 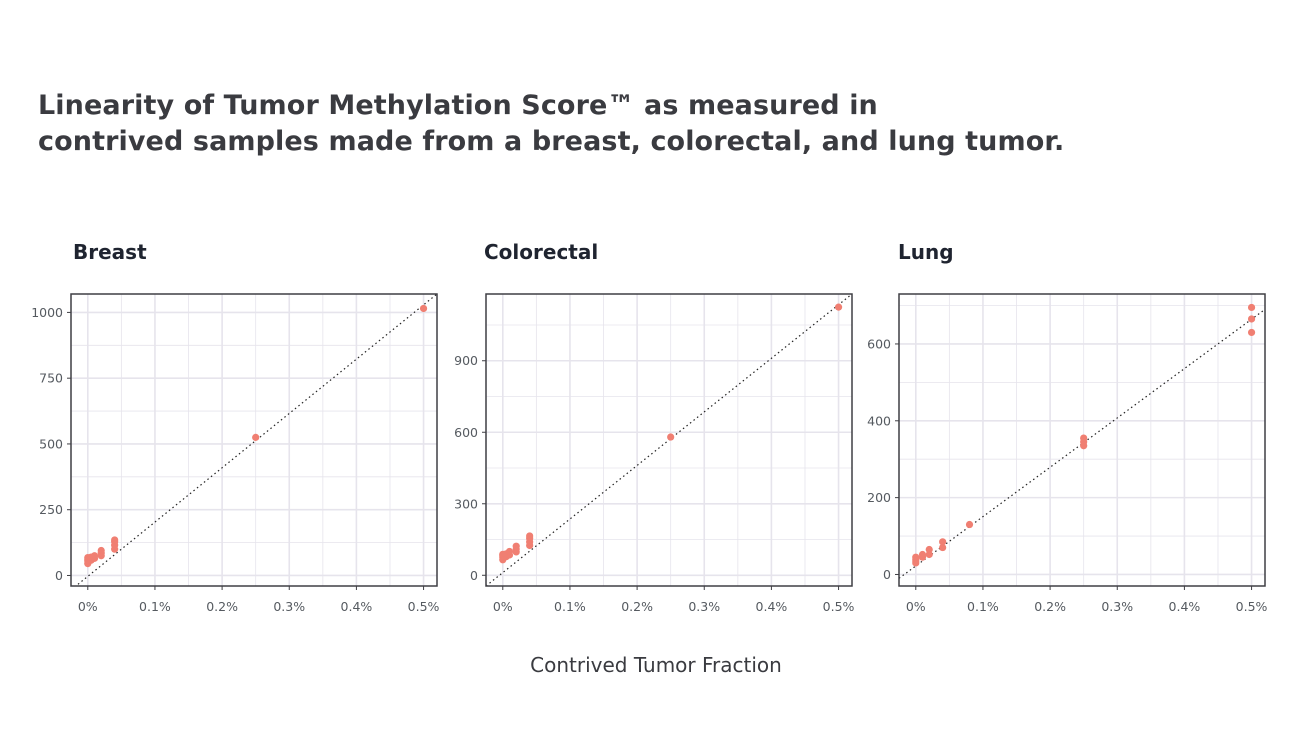 I want to click on breast-x-tick-label: 0.4%, so click(x=357, y=606).